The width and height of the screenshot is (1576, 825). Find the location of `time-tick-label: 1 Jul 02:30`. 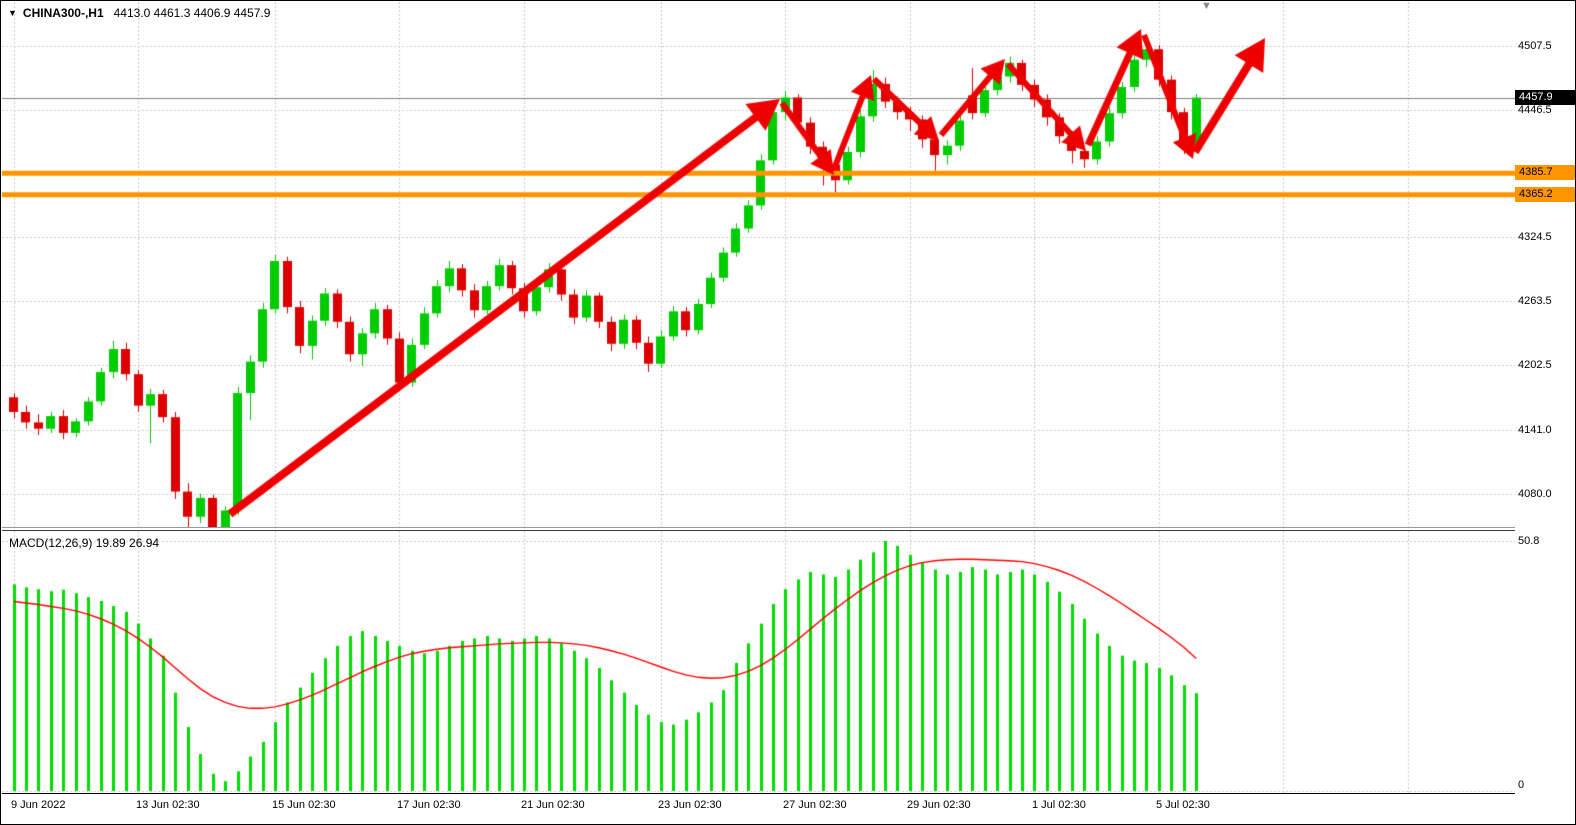

time-tick-label: 1 Jul 02:30 is located at coordinates (1059, 805).